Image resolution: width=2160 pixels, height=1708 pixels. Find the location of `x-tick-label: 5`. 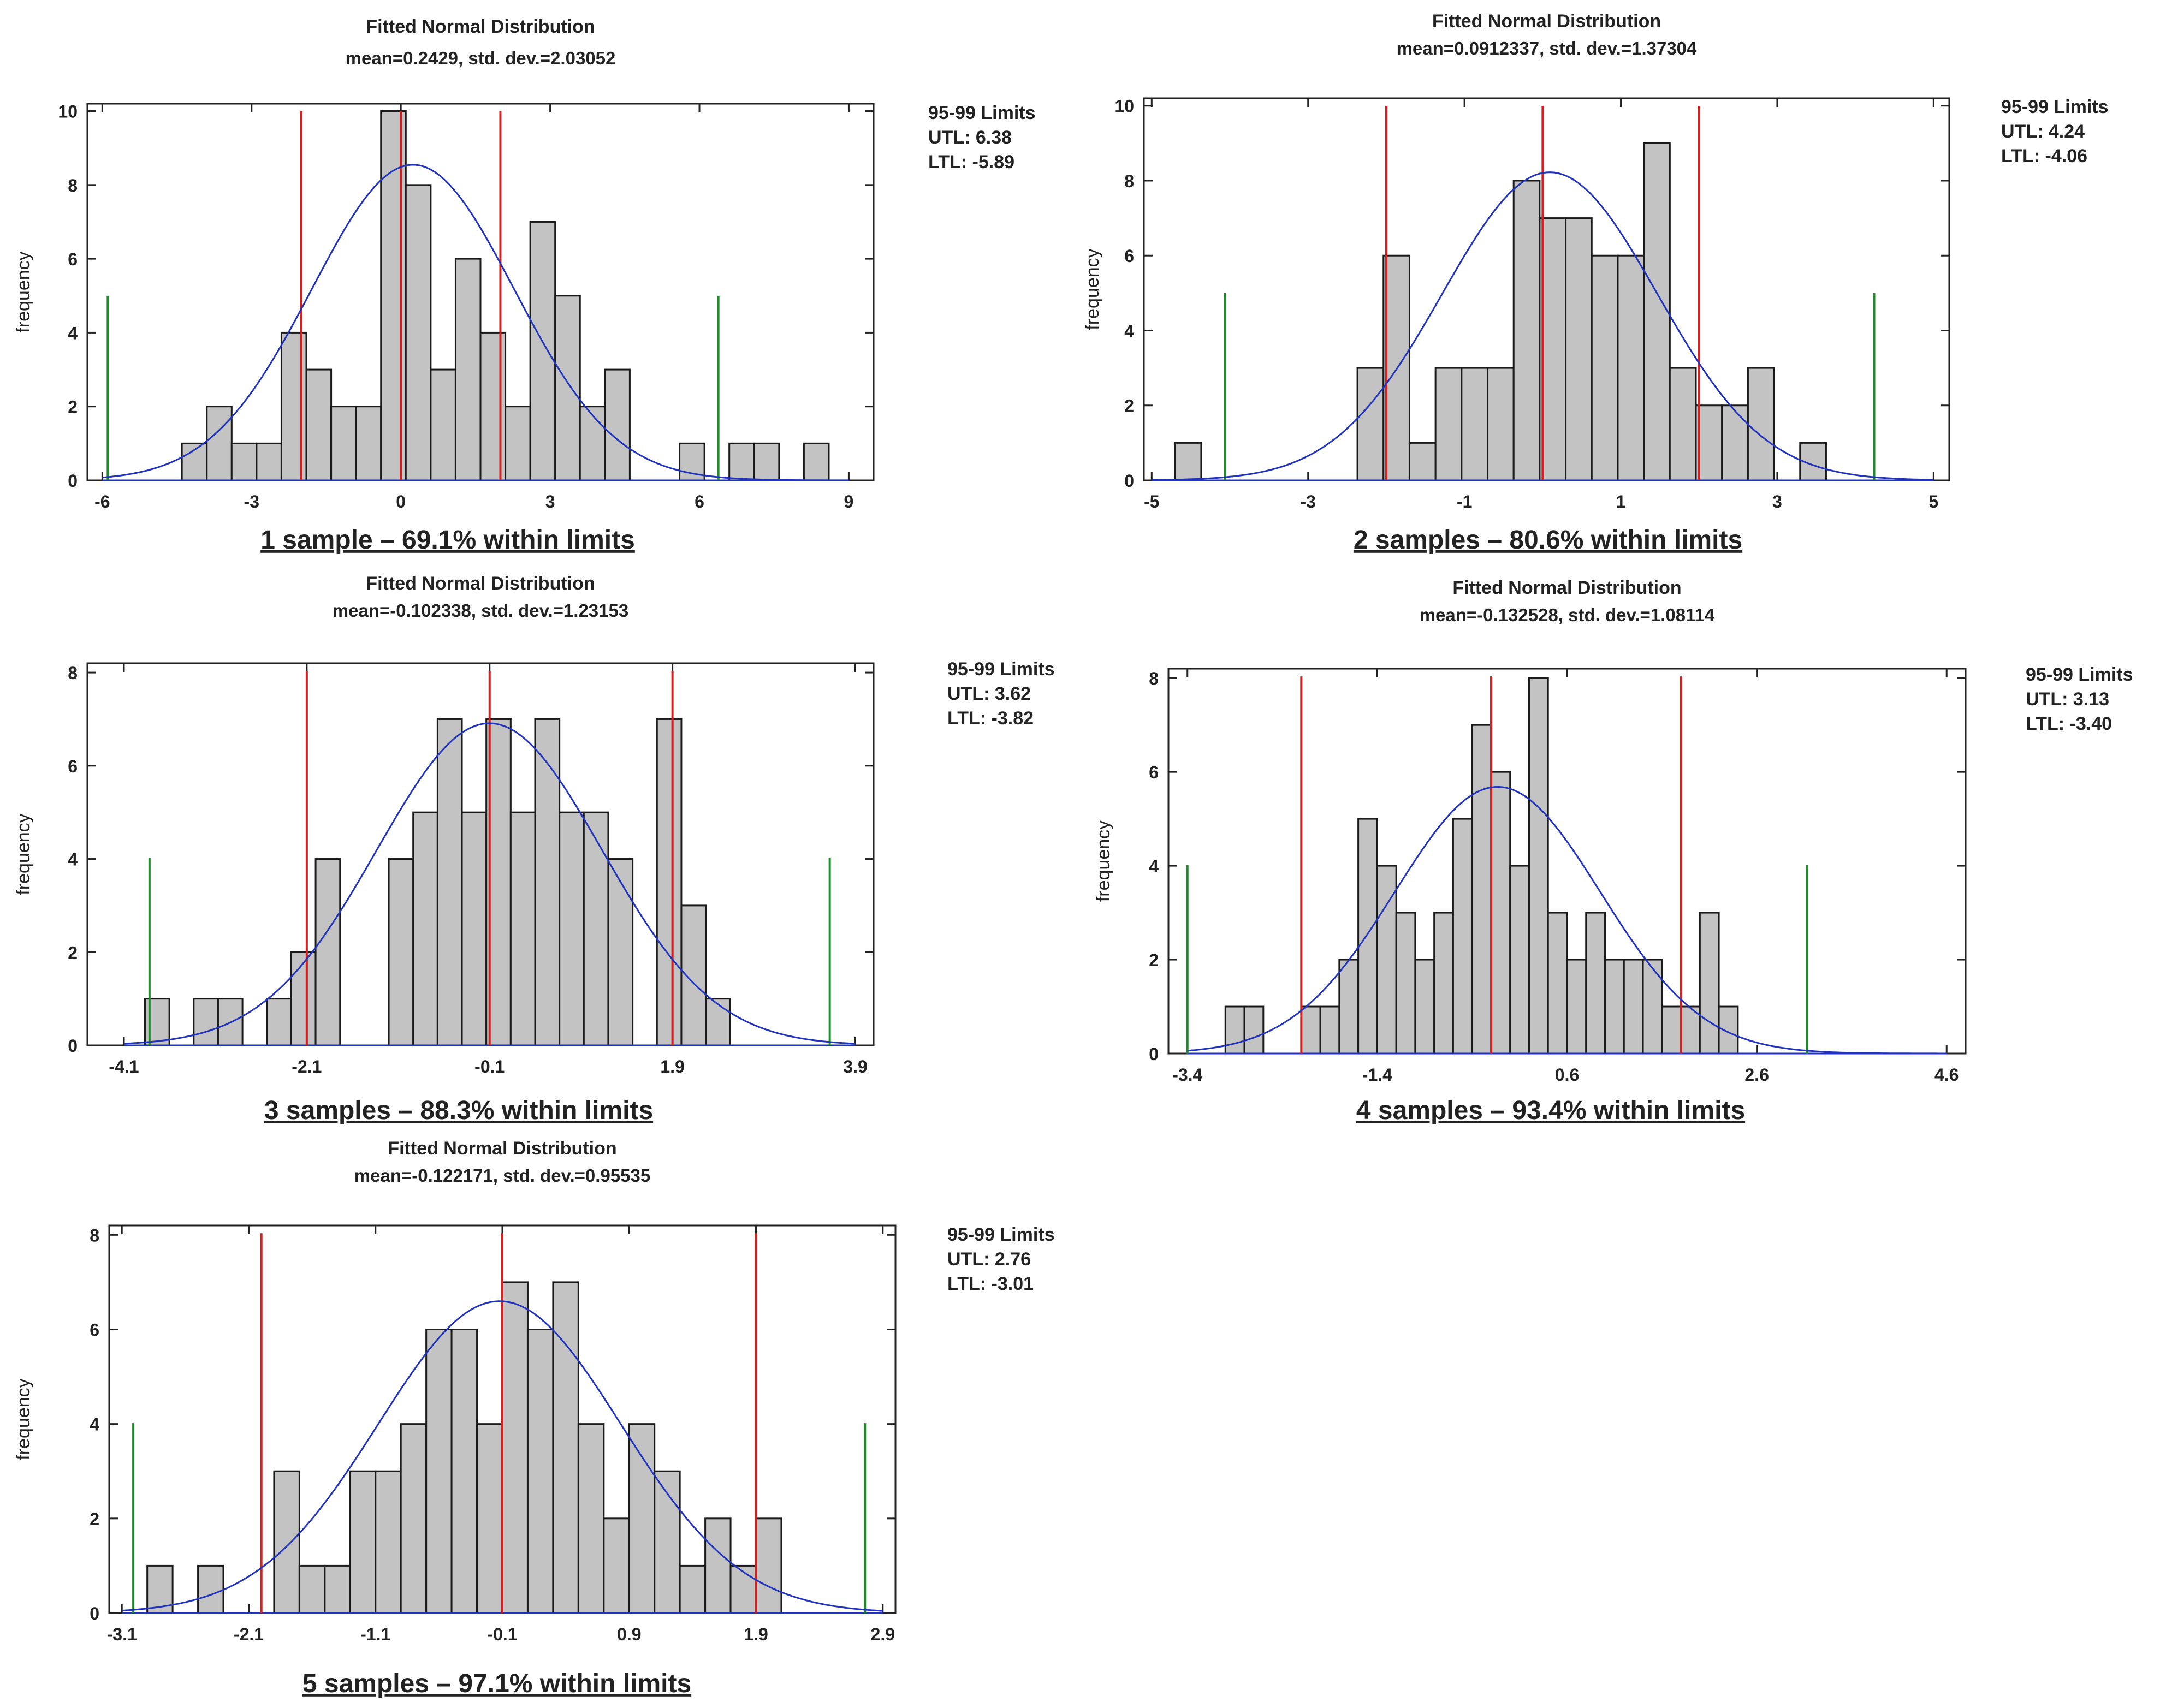

x-tick-label: 5 is located at coordinates (1933, 501).